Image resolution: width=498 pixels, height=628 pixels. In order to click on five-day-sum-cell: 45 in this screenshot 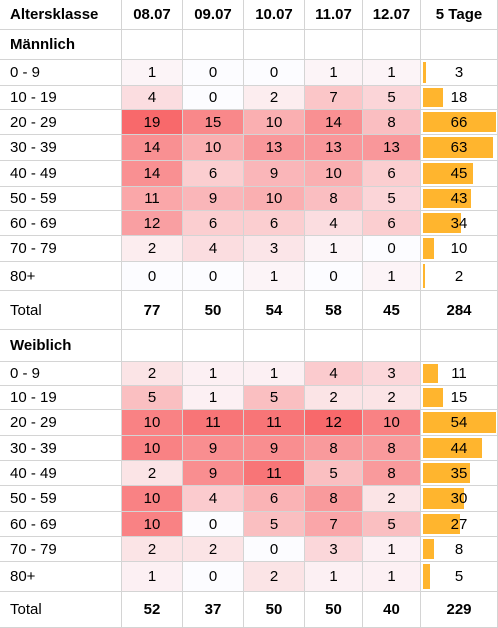, I will do `click(459, 173)`.